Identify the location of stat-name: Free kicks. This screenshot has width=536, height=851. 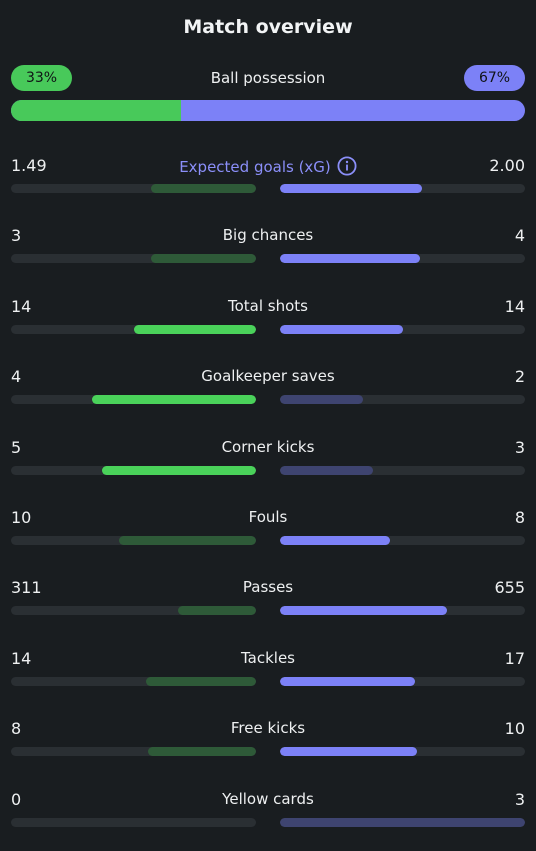
(268, 728).